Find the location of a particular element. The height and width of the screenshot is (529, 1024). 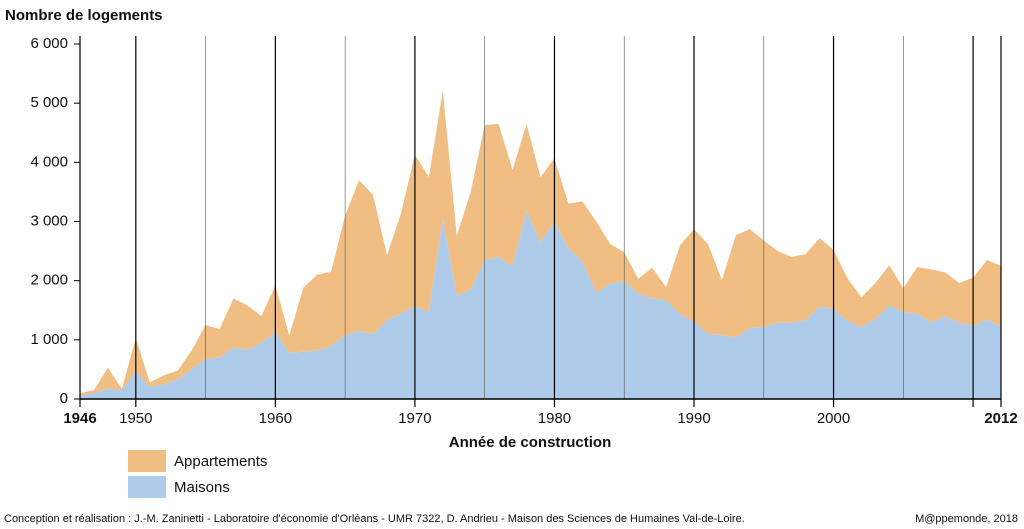

x-tick-label: 2012 is located at coordinates (1000, 418).